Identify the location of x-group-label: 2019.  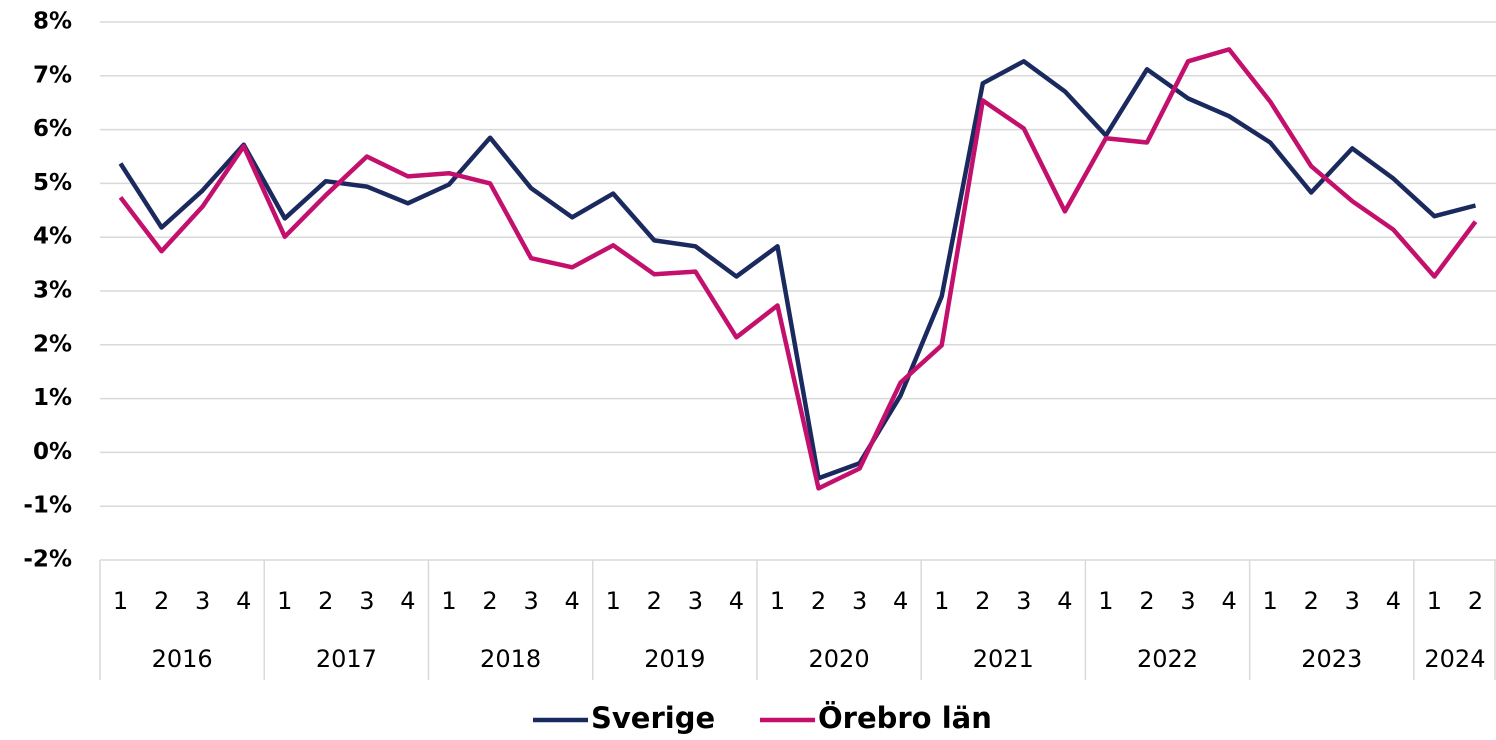
(674, 659).